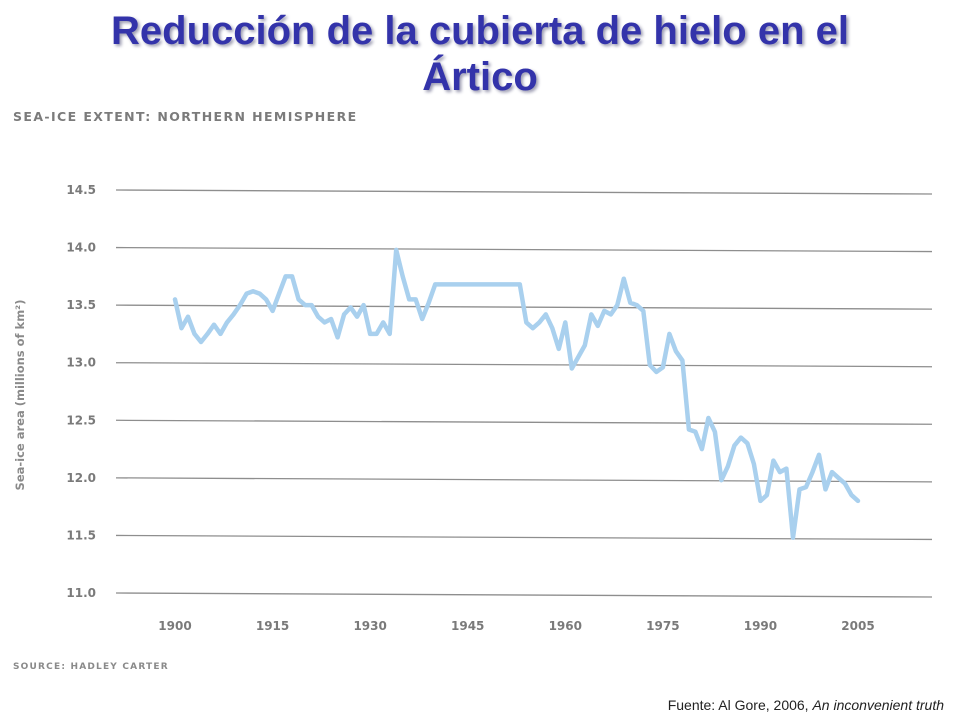 This screenshot has width=960, height=720. Describe the element at coordinates (662, 626) in the screenshot. I see `x-tick-label: 1975` at that location.